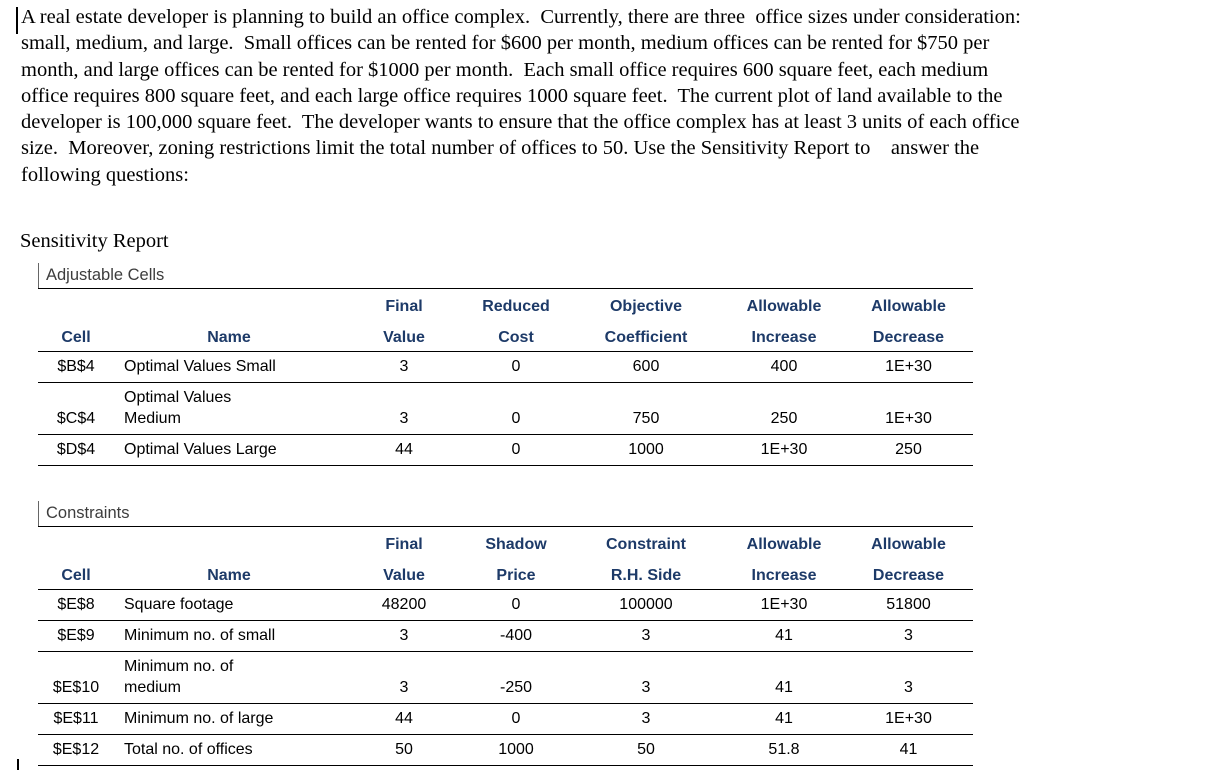 Image resolution: width=1230 pixels, height=770 pixels. What do you see at coordinates (101, 275) in the screenshot?
I see `adjustable-cells-label: Adjustable Cells` at bounding box center [101, 275].